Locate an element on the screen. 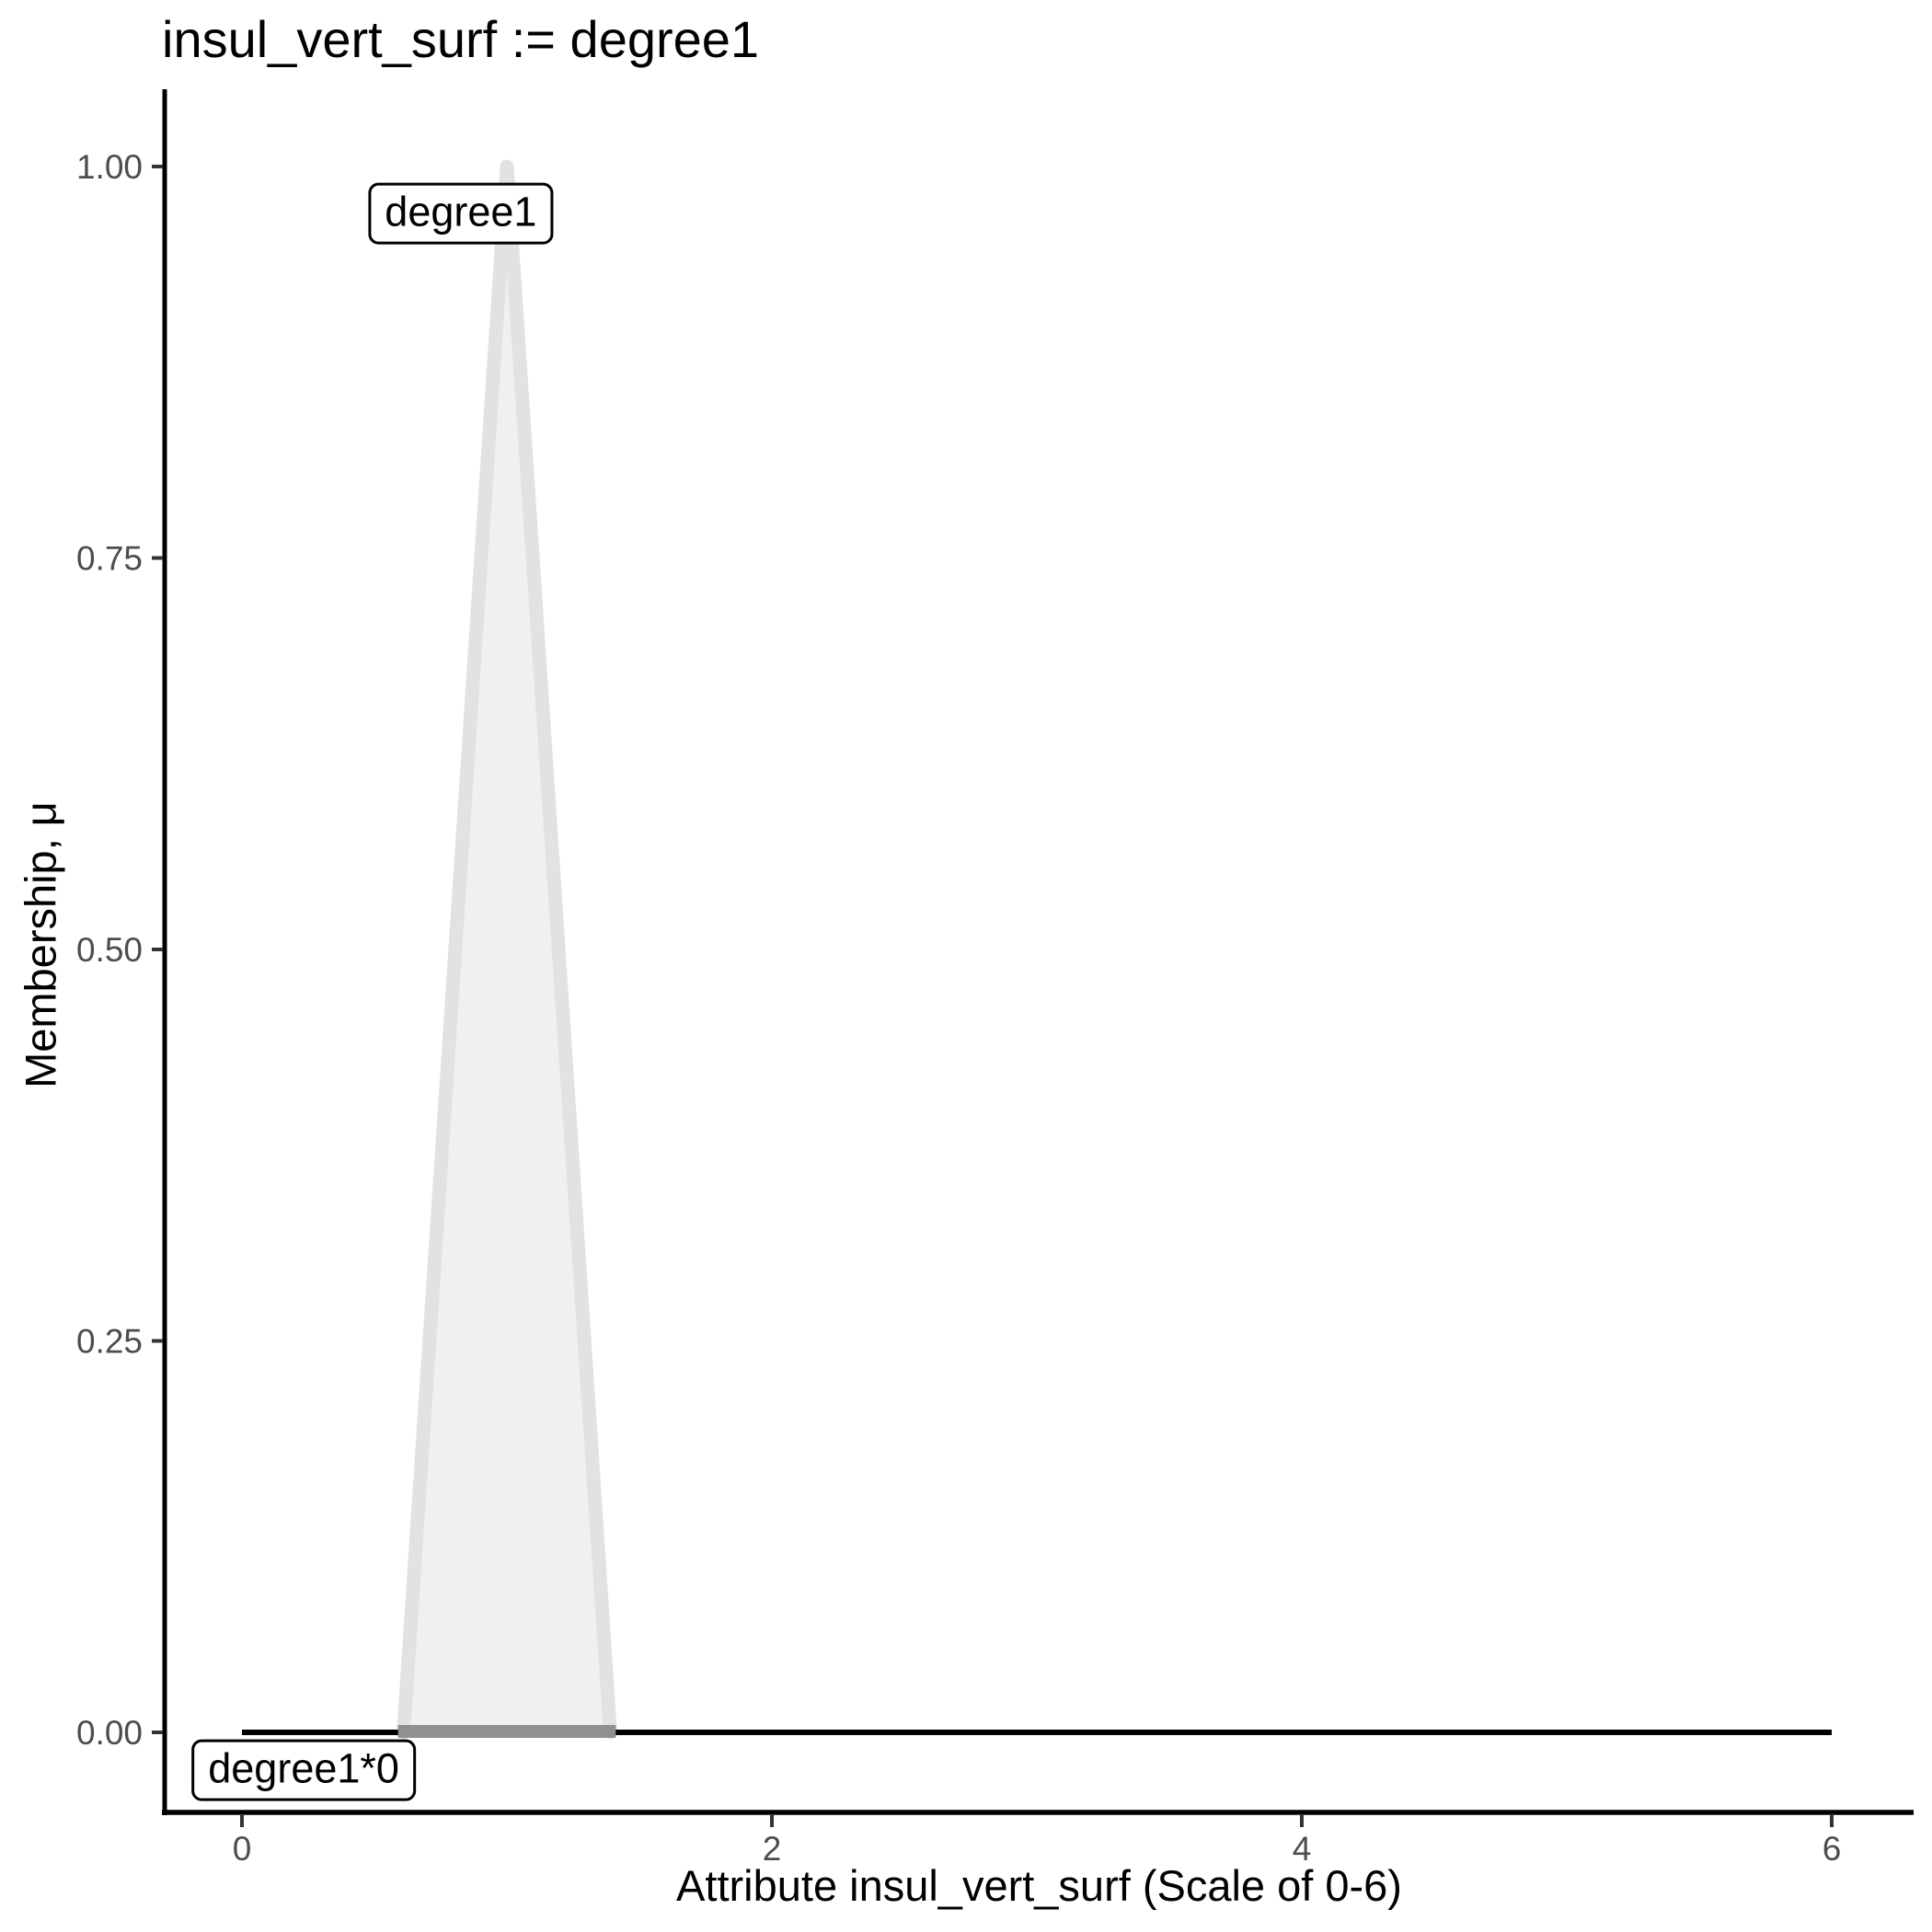 The width and height of the screenshot is (1932, 1932). x-tick-label: 4 is located at coordinates (1302, 1849).